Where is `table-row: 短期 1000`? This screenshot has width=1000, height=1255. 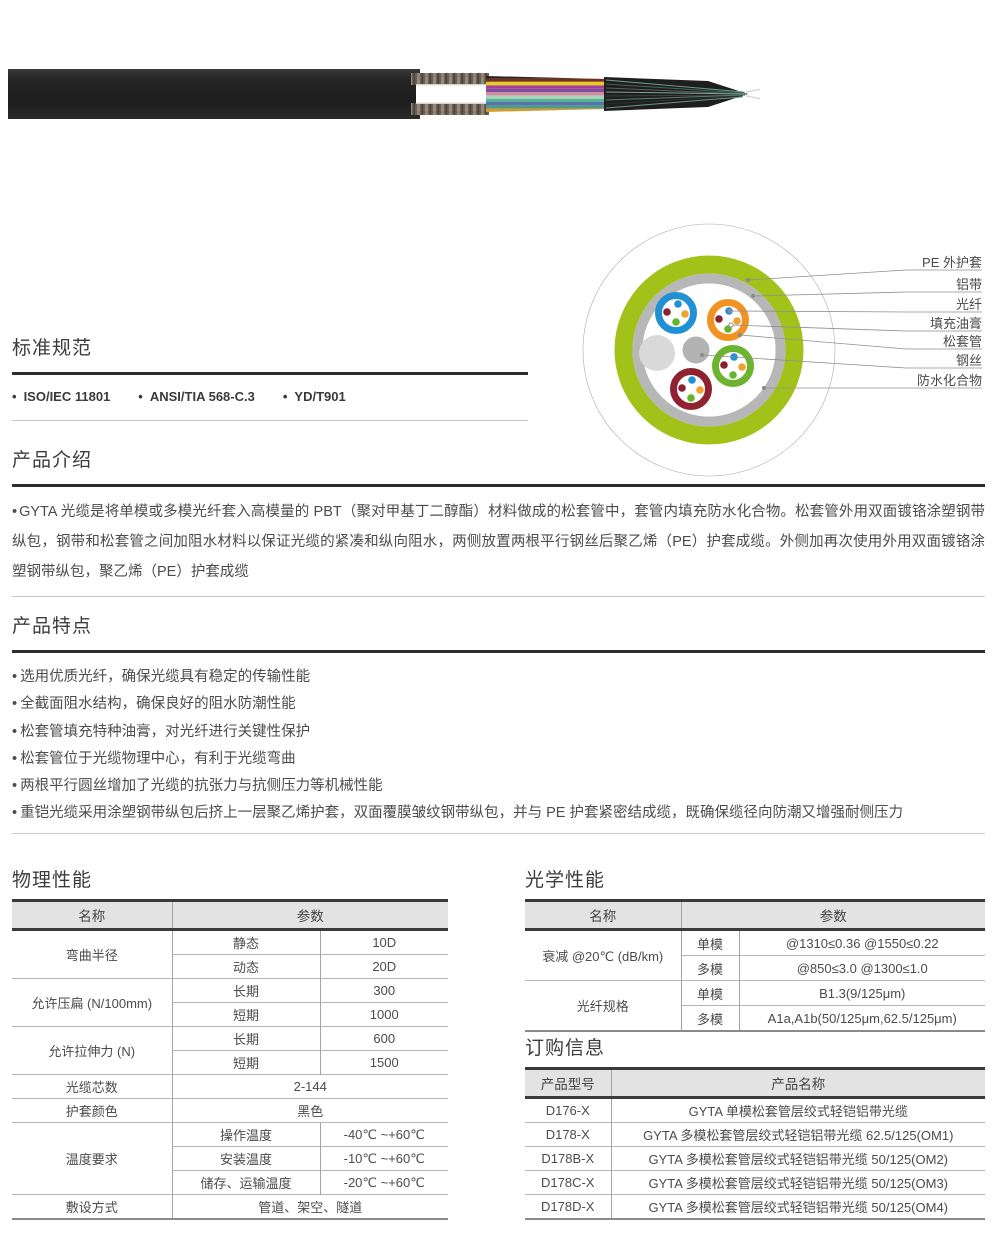
table-row: 短期 1000 is located at coordinates (230, 1014).